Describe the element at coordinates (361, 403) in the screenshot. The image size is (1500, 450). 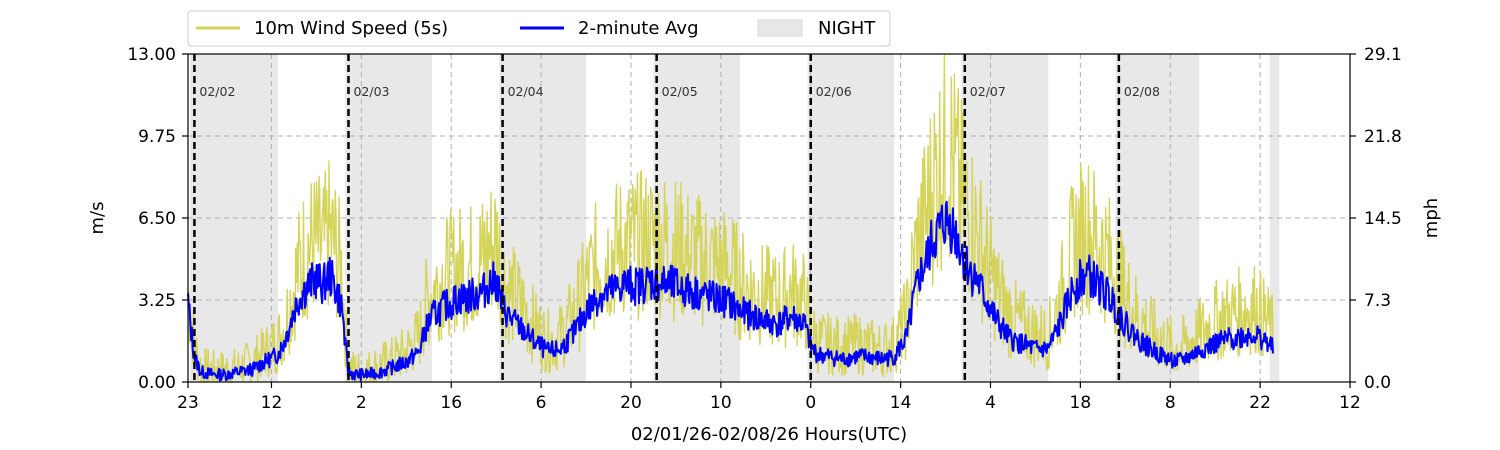
I see `x-tick-label-2: 2` at that location.